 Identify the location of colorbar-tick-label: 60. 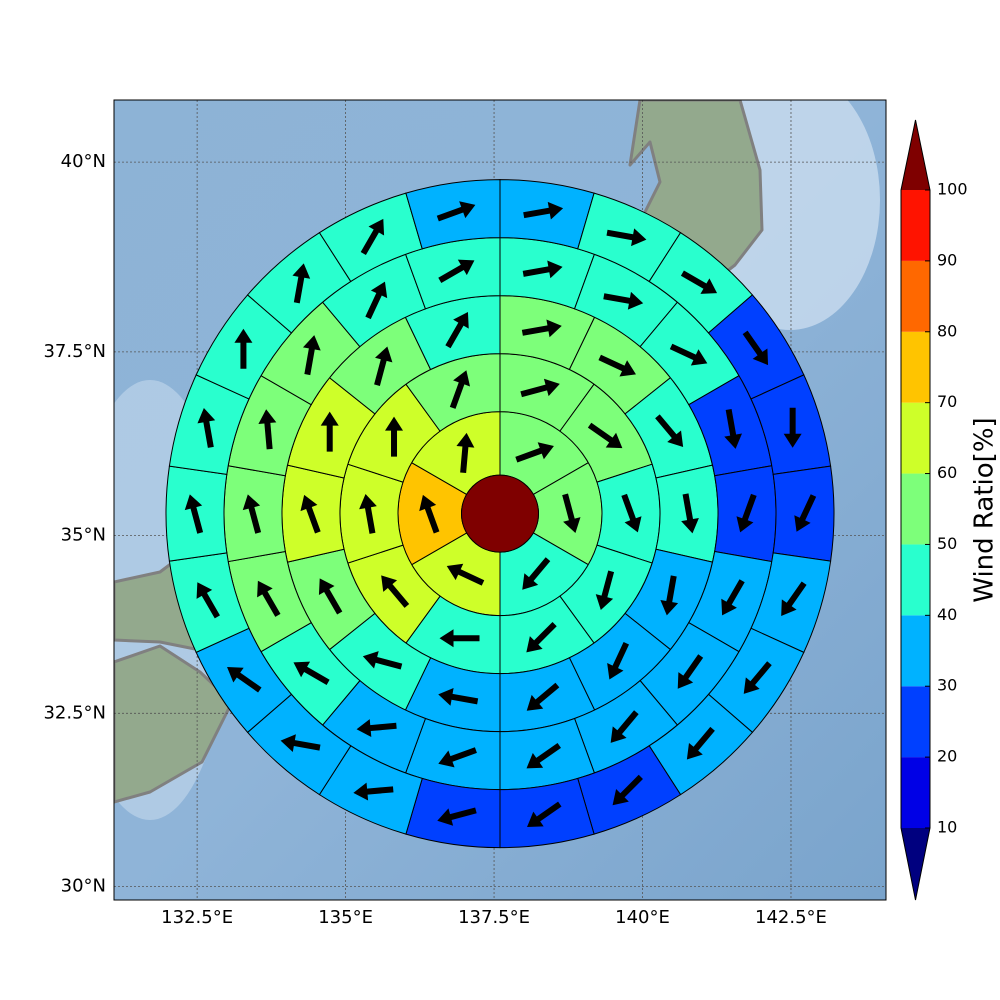
(947, 472).